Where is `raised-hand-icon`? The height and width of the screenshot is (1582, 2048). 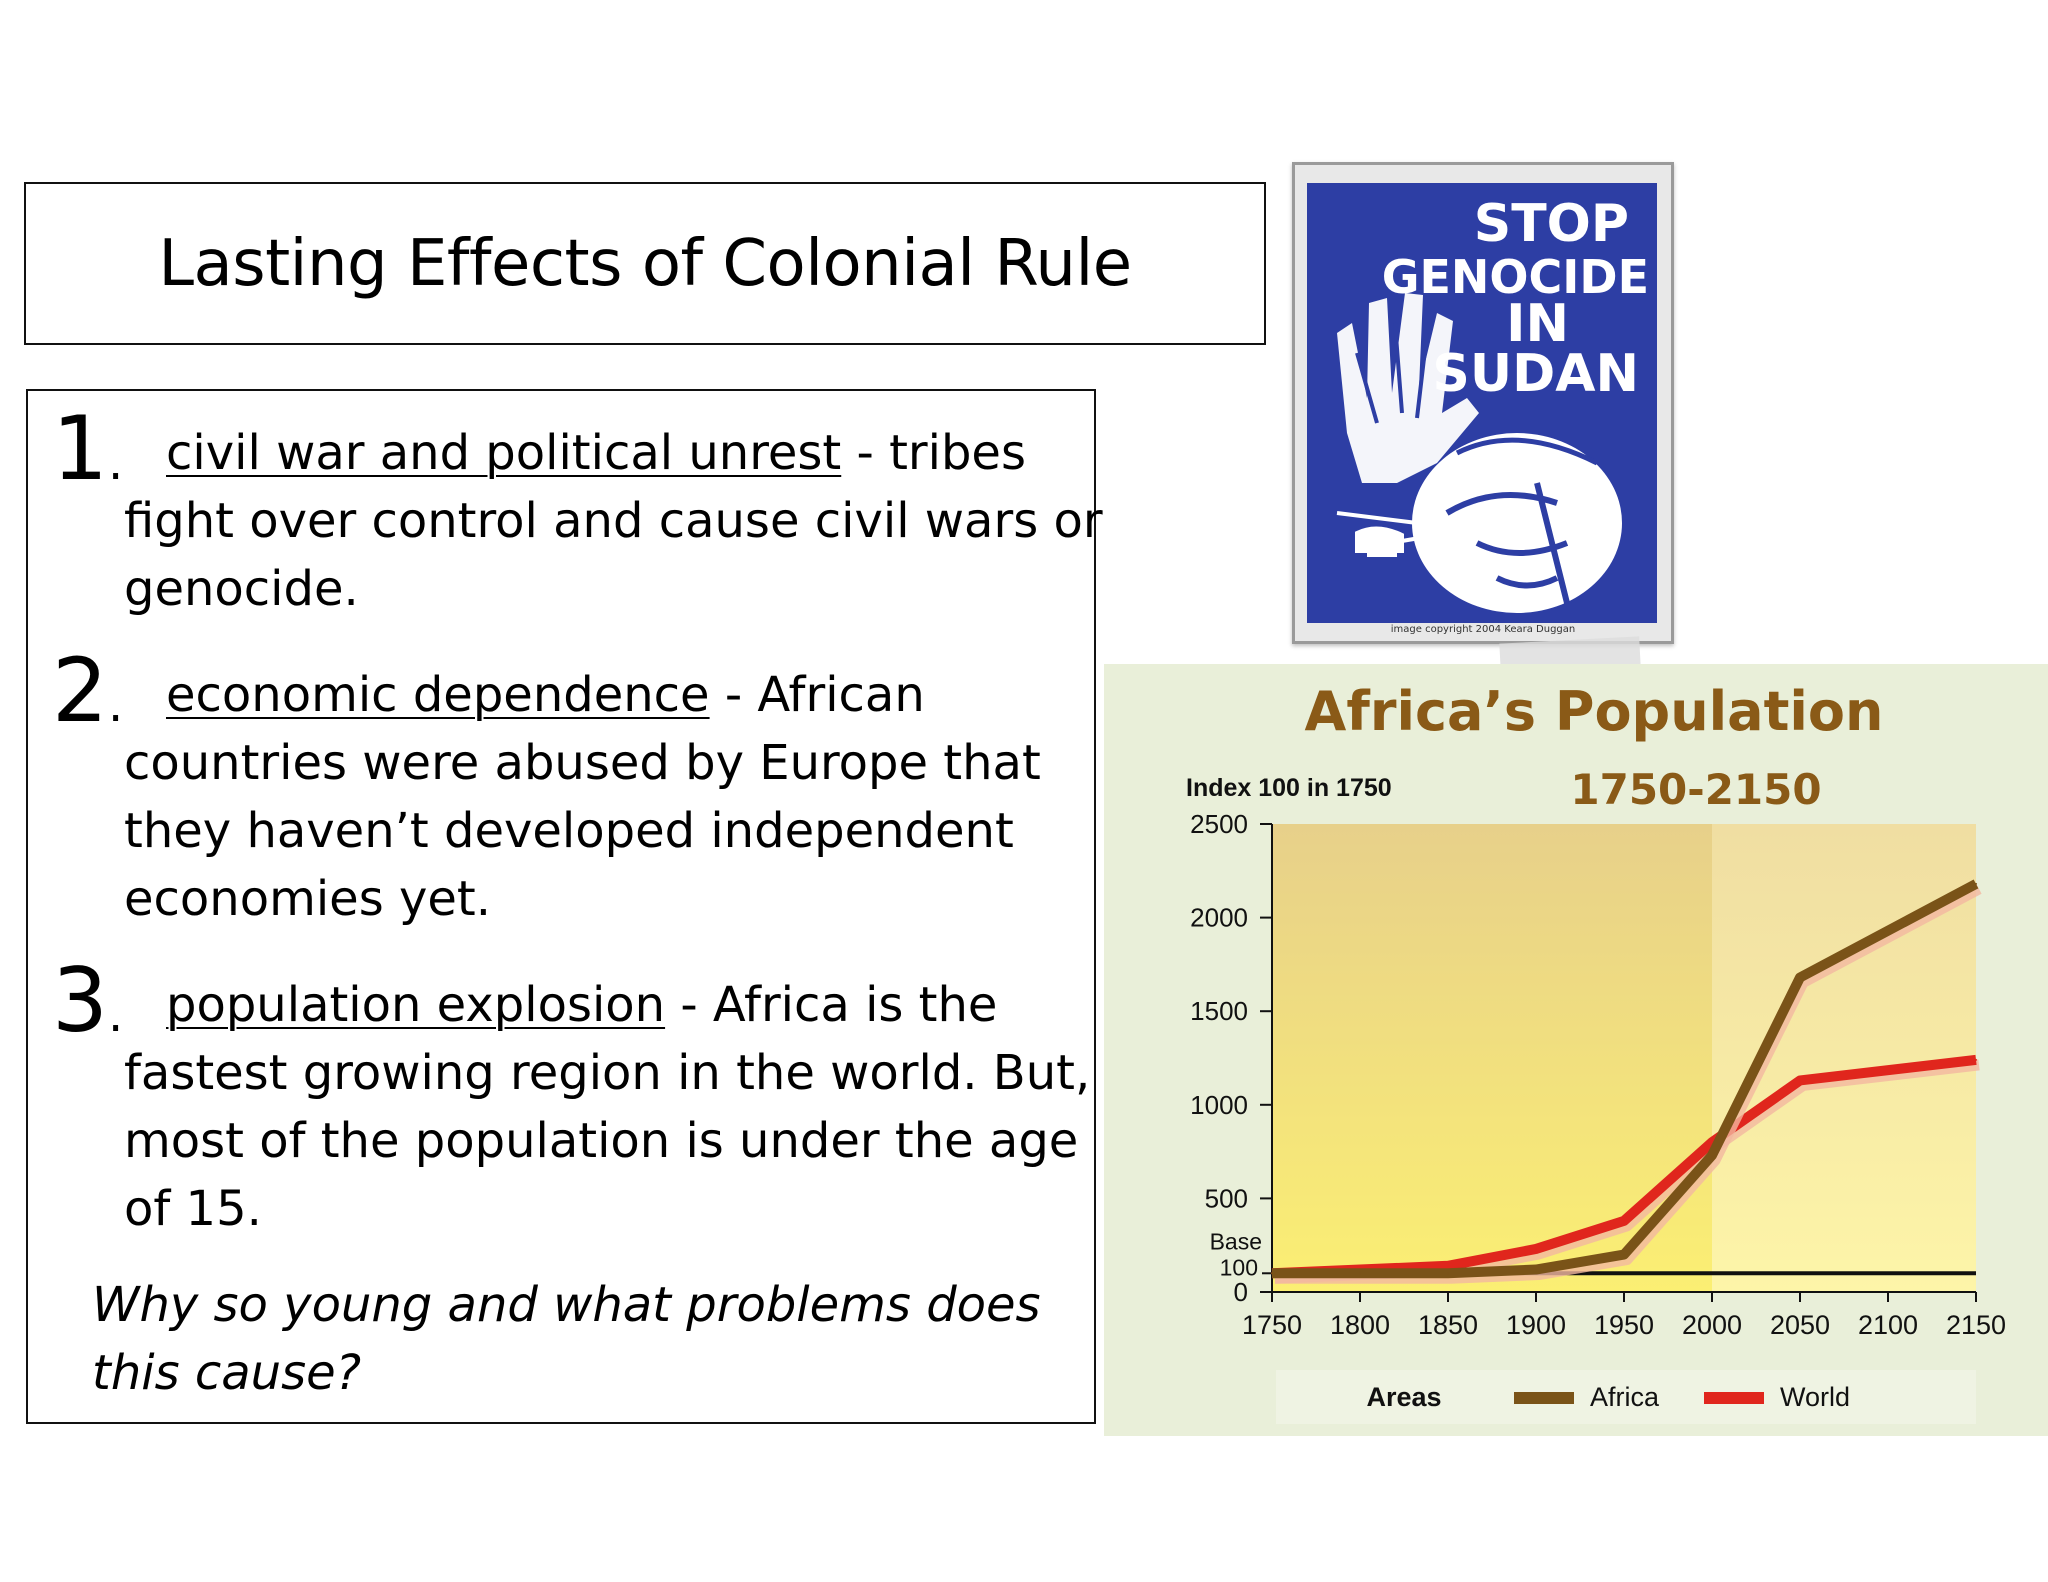 raised-hand-icon is located at coordinates (1408, 388).